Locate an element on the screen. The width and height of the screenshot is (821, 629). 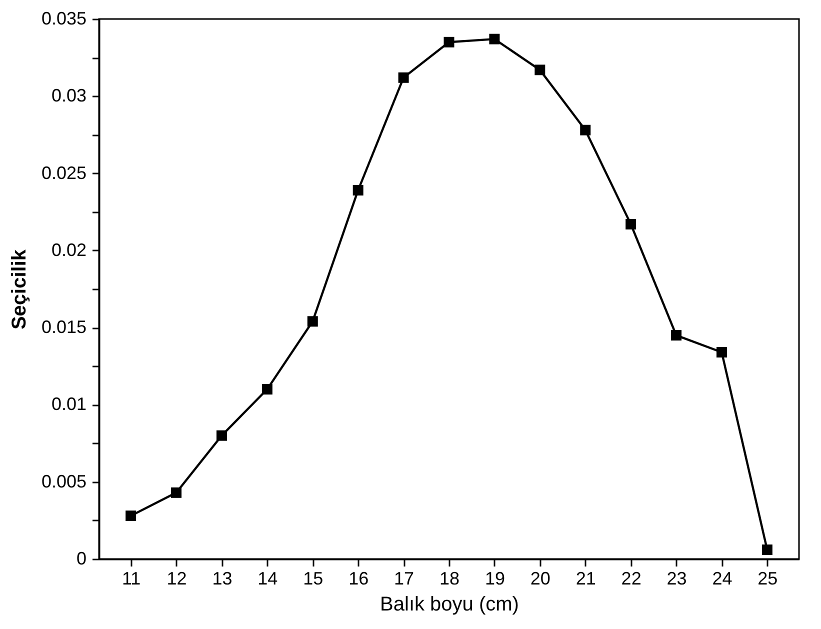
y-tick-label: 0.025 is located at coordinates (63, 172).